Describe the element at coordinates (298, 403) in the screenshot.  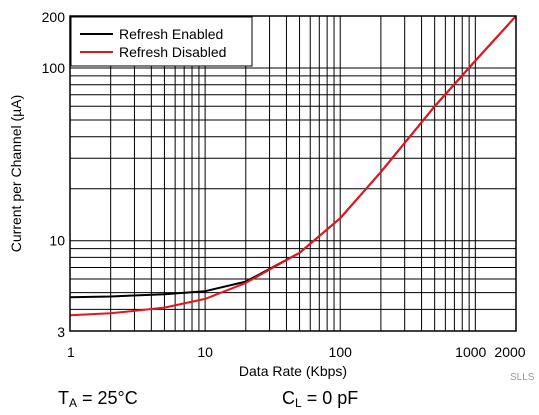
I see `cl-subscript: L` at that location.